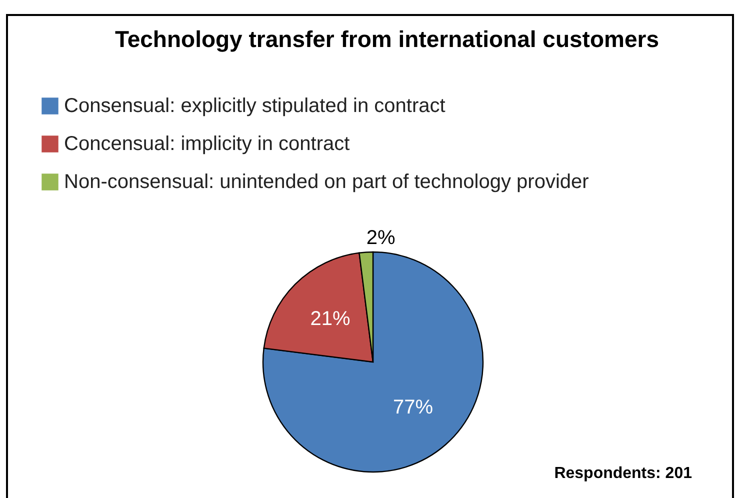  Describe the element at coordinates (327, 182) in the screenshot. I see `legend-label: Non-consensual: unintended on part of technology provider` at that location.